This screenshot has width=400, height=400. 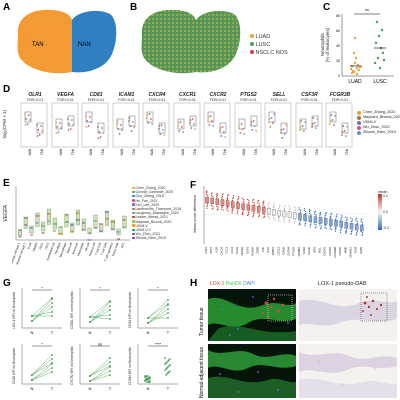 I want to click on g-significance: ****, so click(x=158, y=344).